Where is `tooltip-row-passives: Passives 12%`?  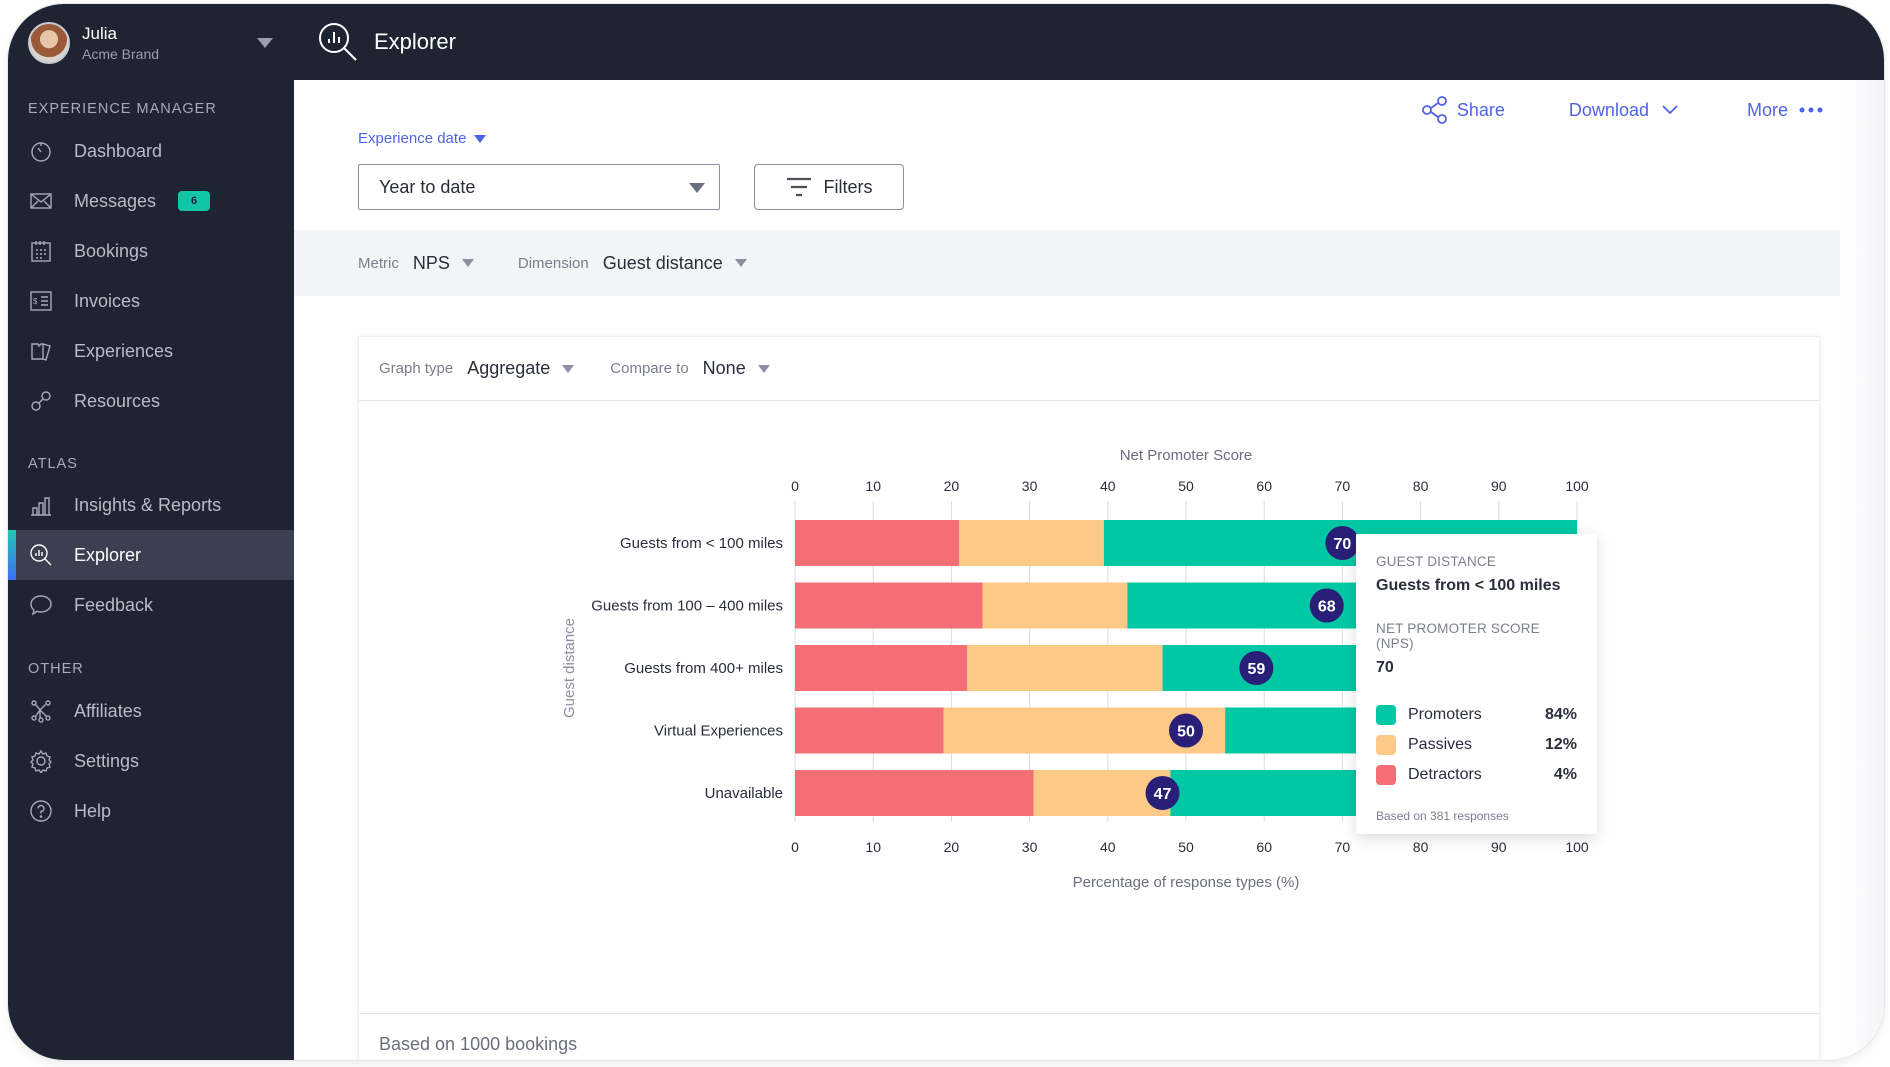 tooltip-row-passives: Passives 12% is located at coordinates (1476, 745).